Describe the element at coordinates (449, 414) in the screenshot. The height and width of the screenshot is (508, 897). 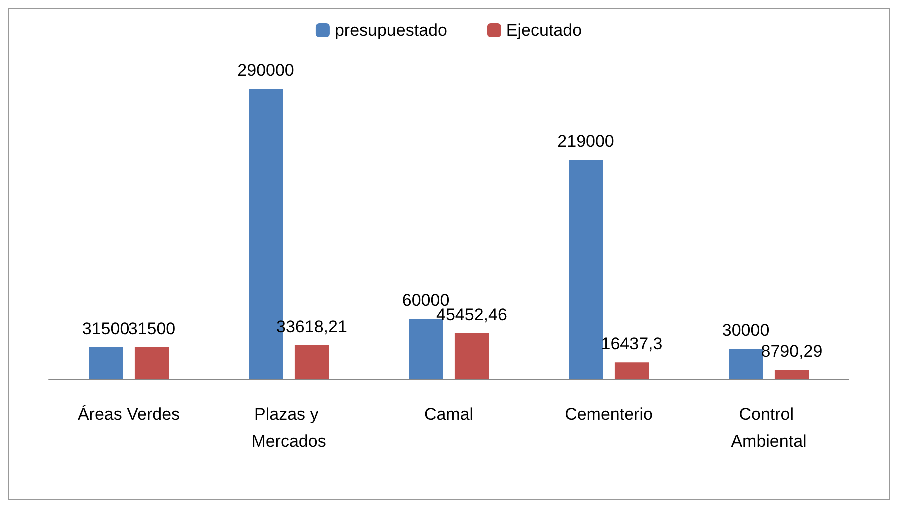
I see `x-tick-label: Camal` at that location.